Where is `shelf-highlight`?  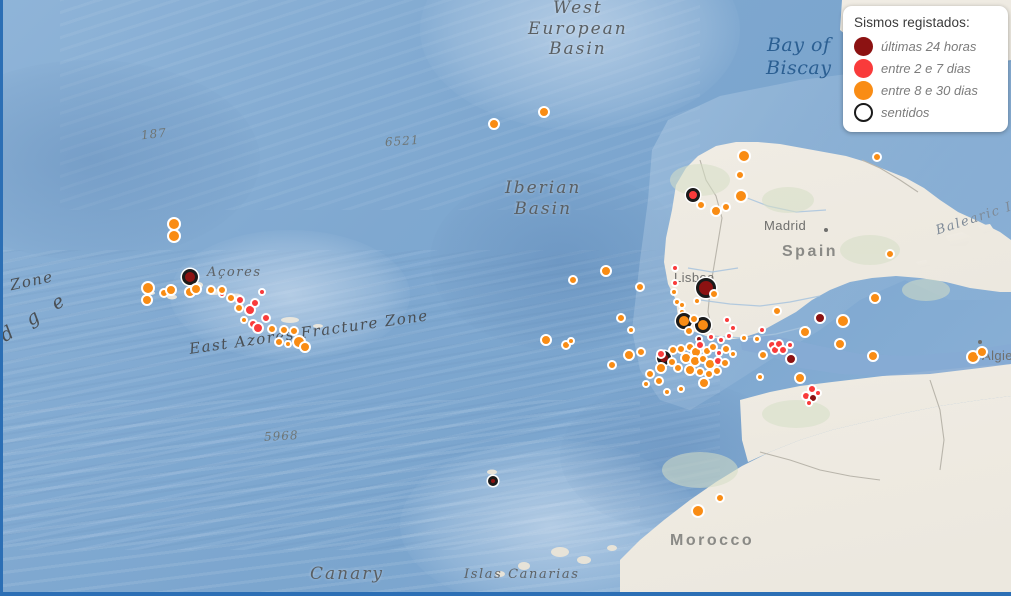 shelf-highlight is located at coordinates (290, 295).